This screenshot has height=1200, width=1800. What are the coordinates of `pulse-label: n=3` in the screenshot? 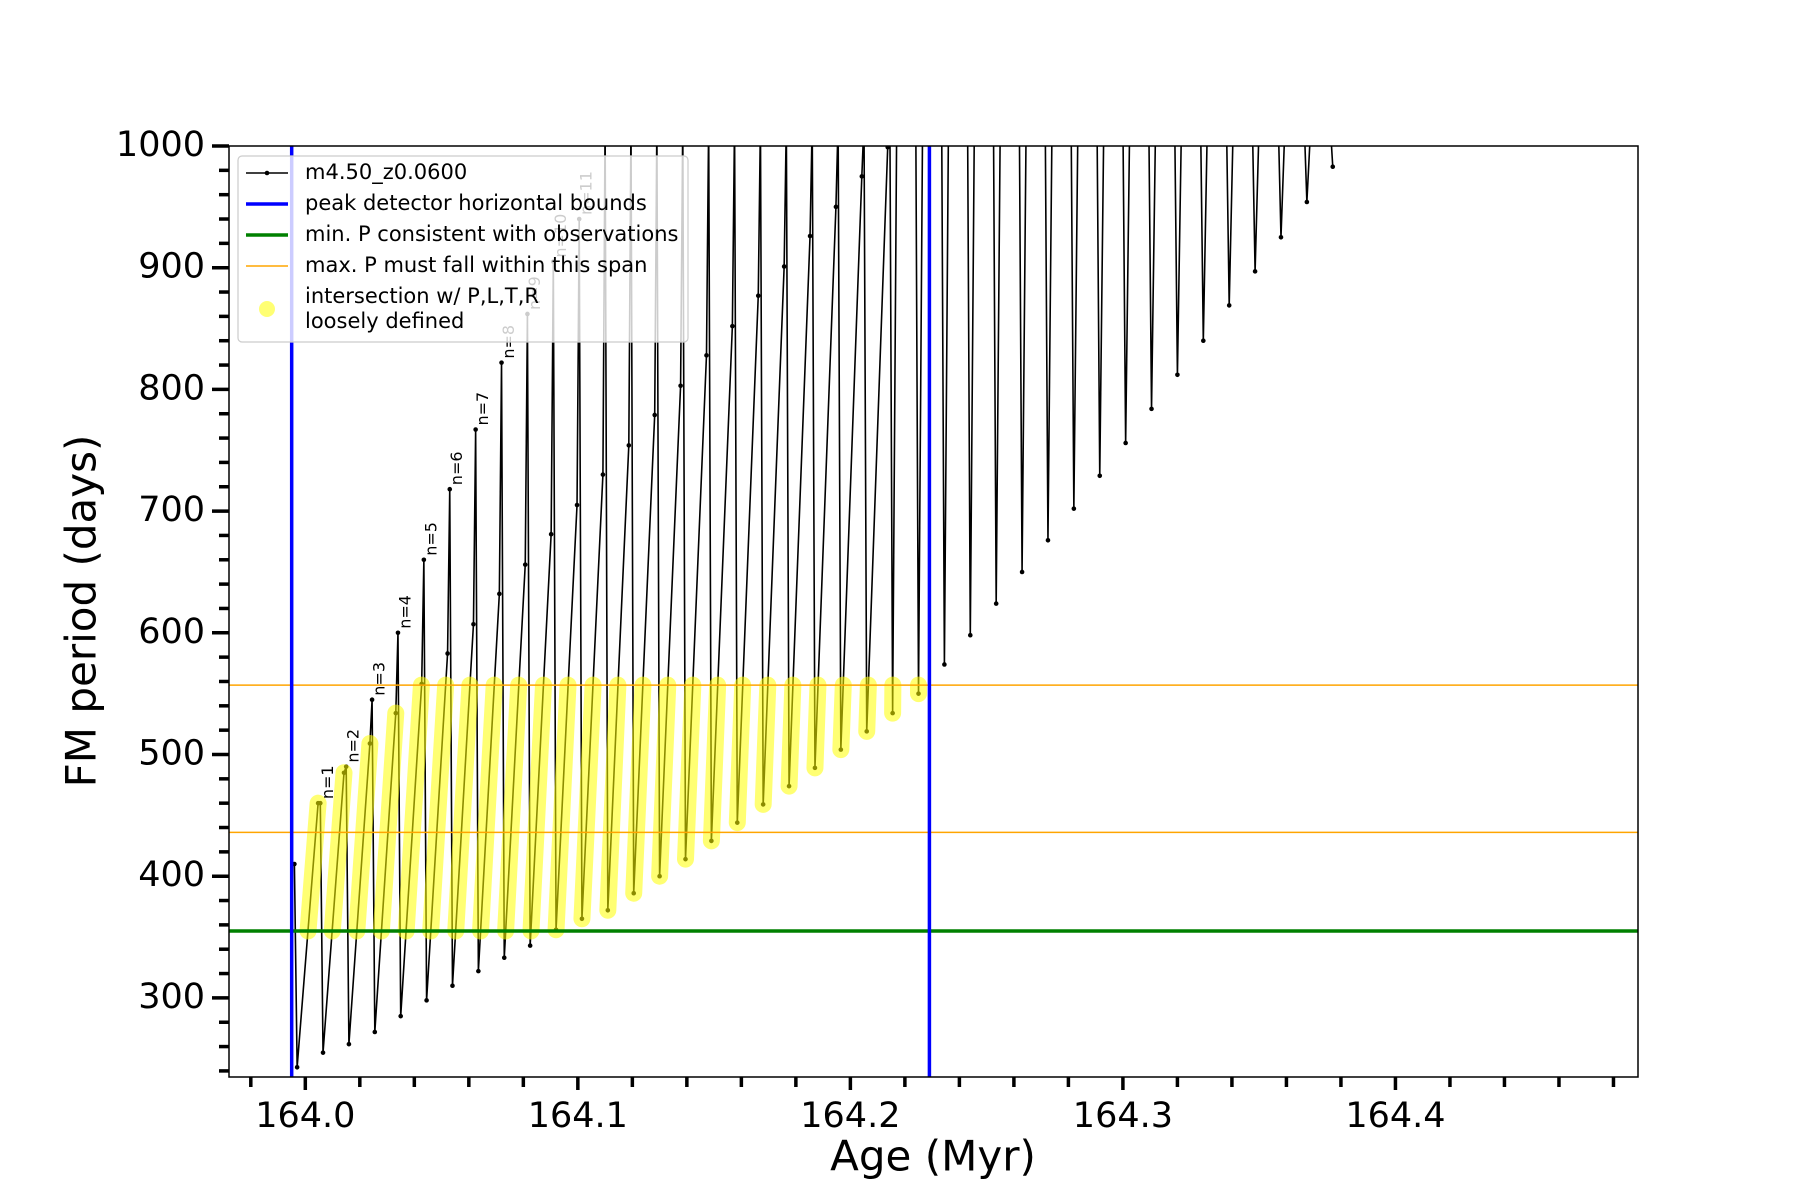 It's located at (379, 679).